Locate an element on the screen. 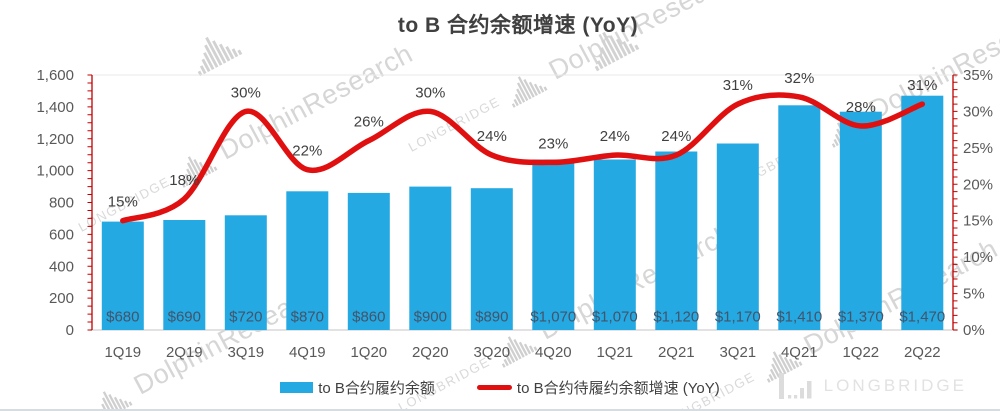 The image size is (1000, 411). bar-value-label: $720 is located at coordinates (245, 317).